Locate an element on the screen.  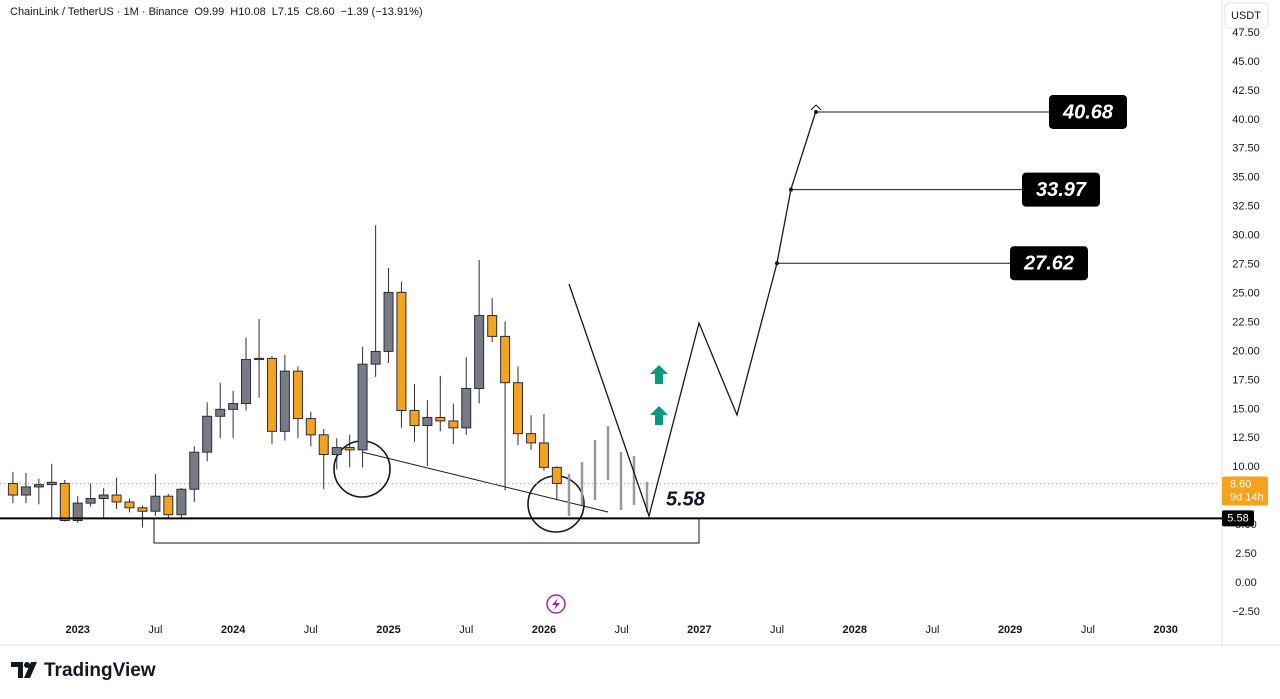
ohlc-open: O9.99 is located at coordinates (209, 12).